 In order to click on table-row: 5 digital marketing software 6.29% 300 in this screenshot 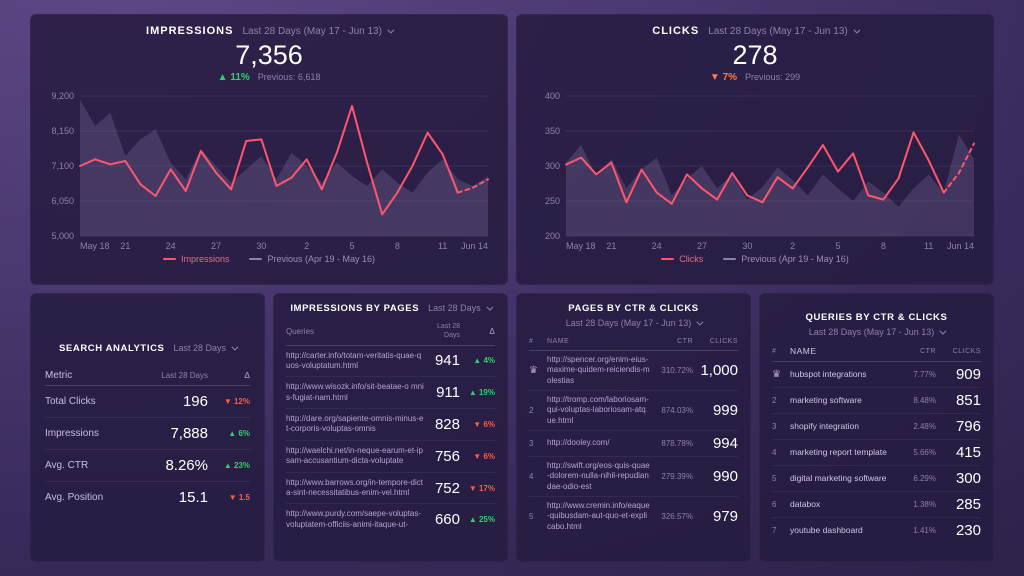, I will do `click(876, 479)`.